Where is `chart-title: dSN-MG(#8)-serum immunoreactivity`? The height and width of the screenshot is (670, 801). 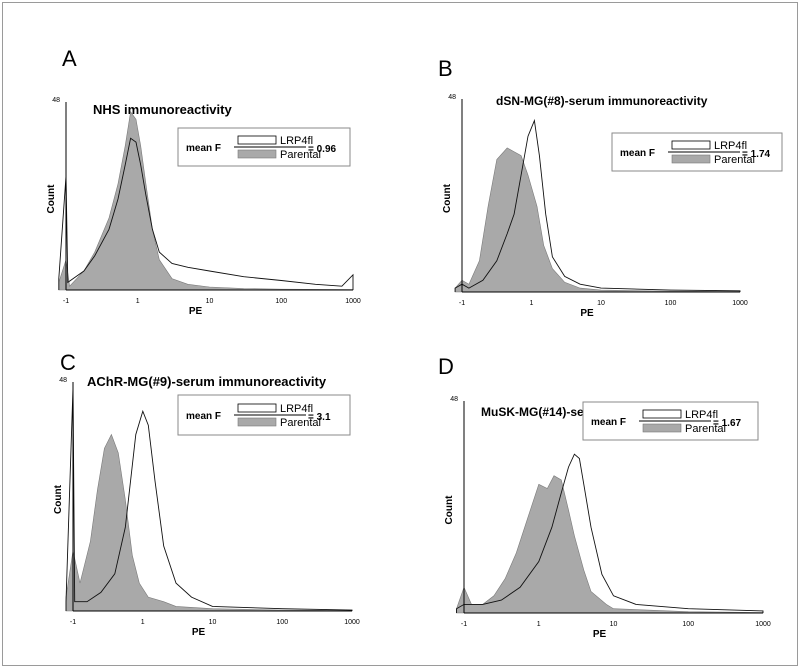
chart-title: dSN-MG(#8)-serum immunoreactivity is located at coordinates (602, 101).